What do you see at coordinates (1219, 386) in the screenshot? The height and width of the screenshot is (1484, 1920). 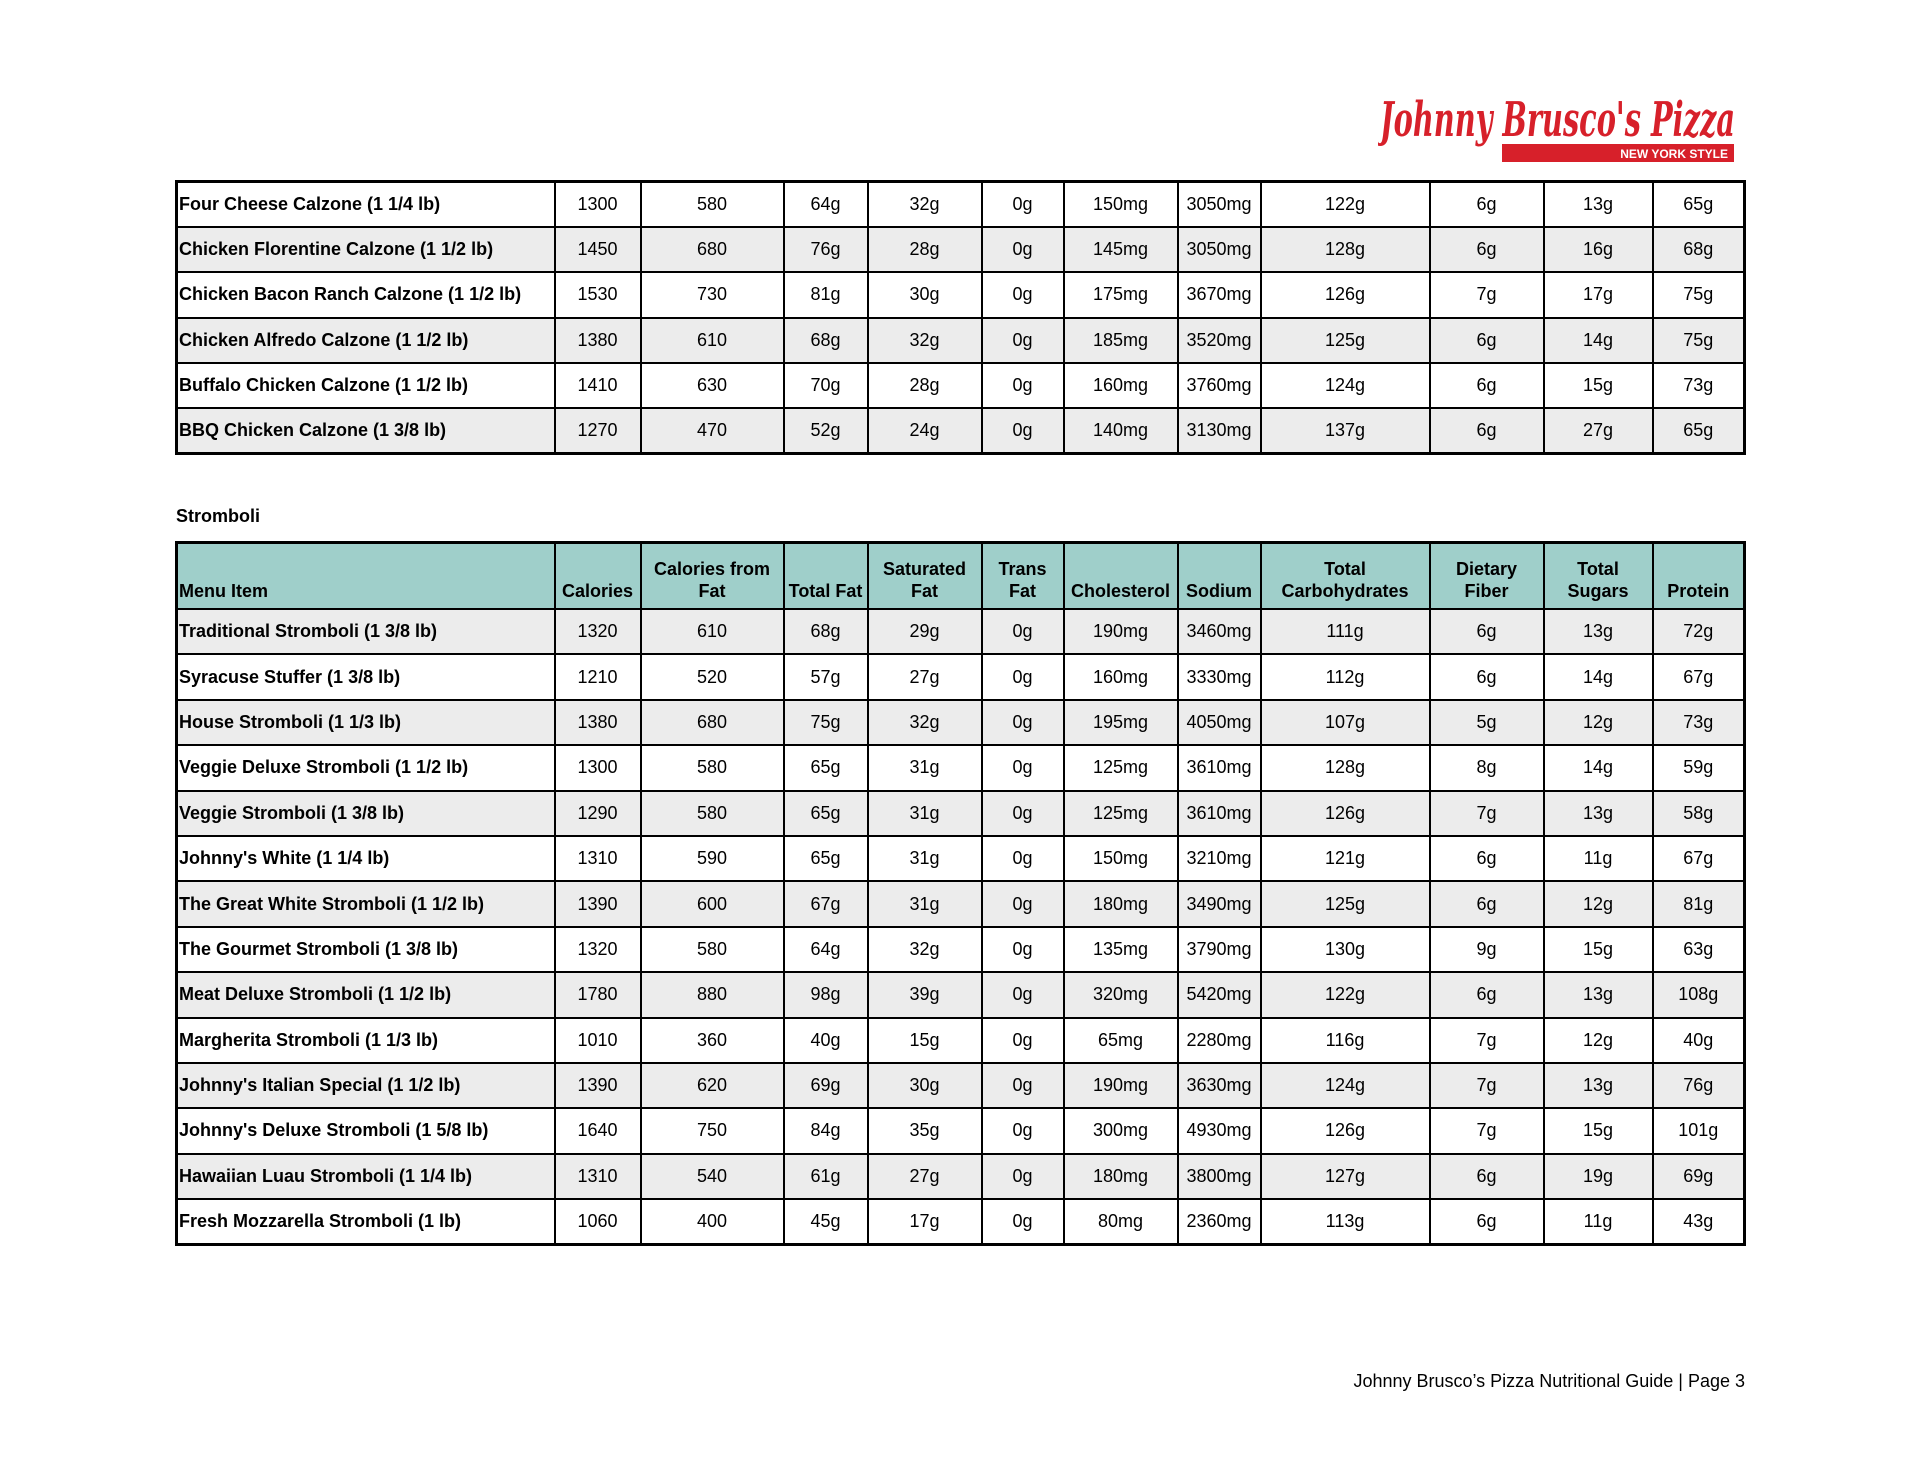 I see `value-cell: 3760mg` at bounding box center [1219, 386].